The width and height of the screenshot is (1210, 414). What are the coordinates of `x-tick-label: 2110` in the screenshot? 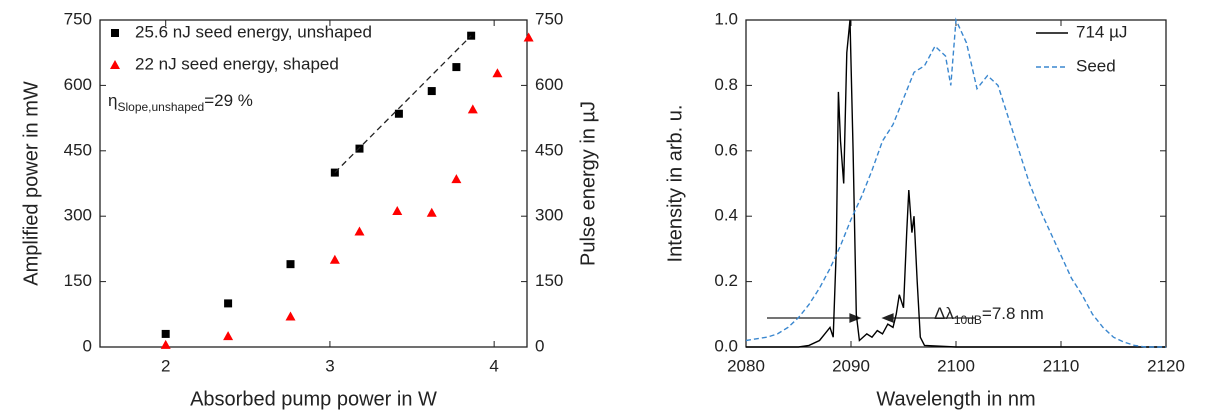 It's located at (1061, 365).